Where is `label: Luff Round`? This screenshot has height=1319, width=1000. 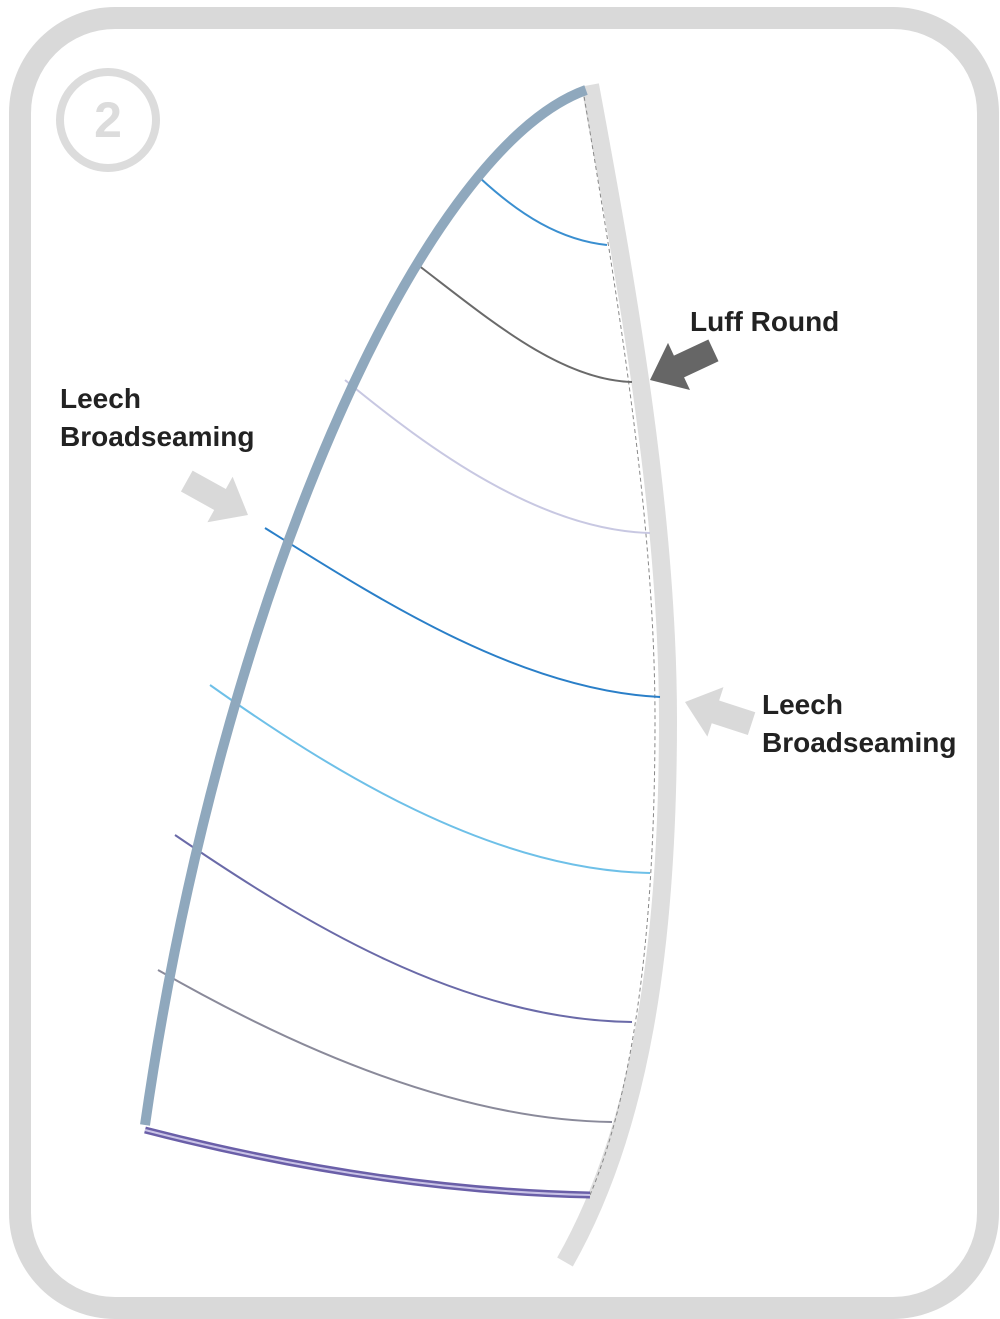
label: Luff Round is located at coordinates (764, 321).